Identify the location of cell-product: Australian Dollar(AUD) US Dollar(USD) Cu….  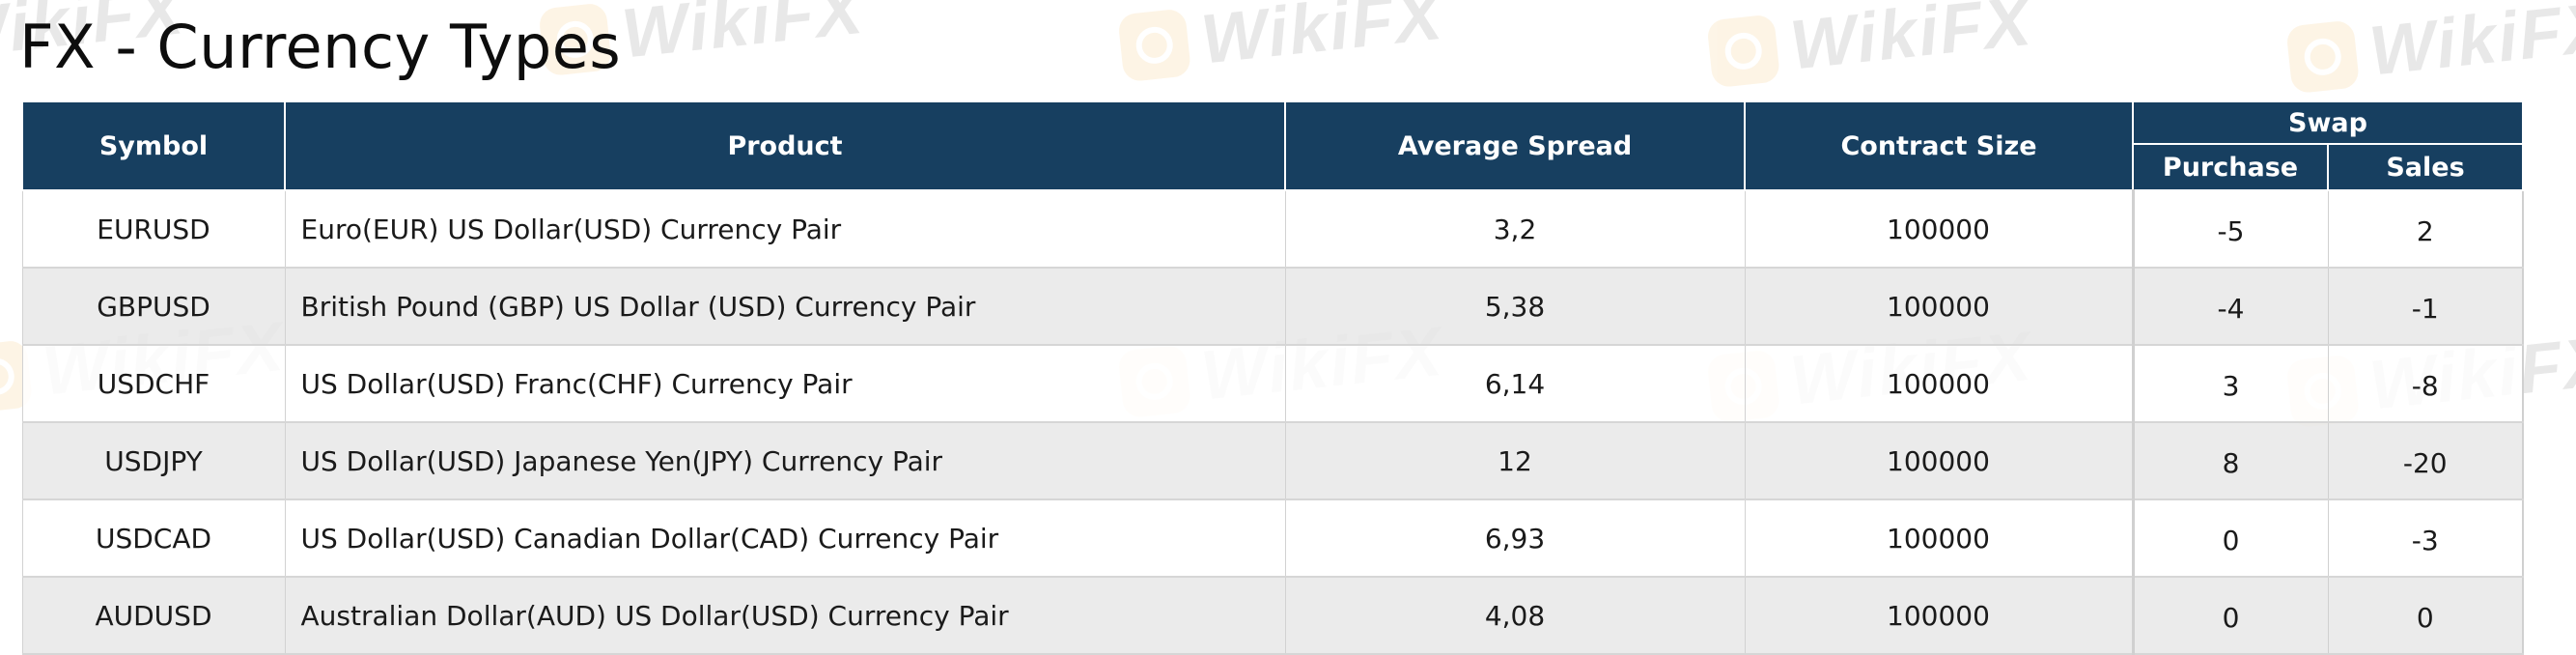
(785, 616).